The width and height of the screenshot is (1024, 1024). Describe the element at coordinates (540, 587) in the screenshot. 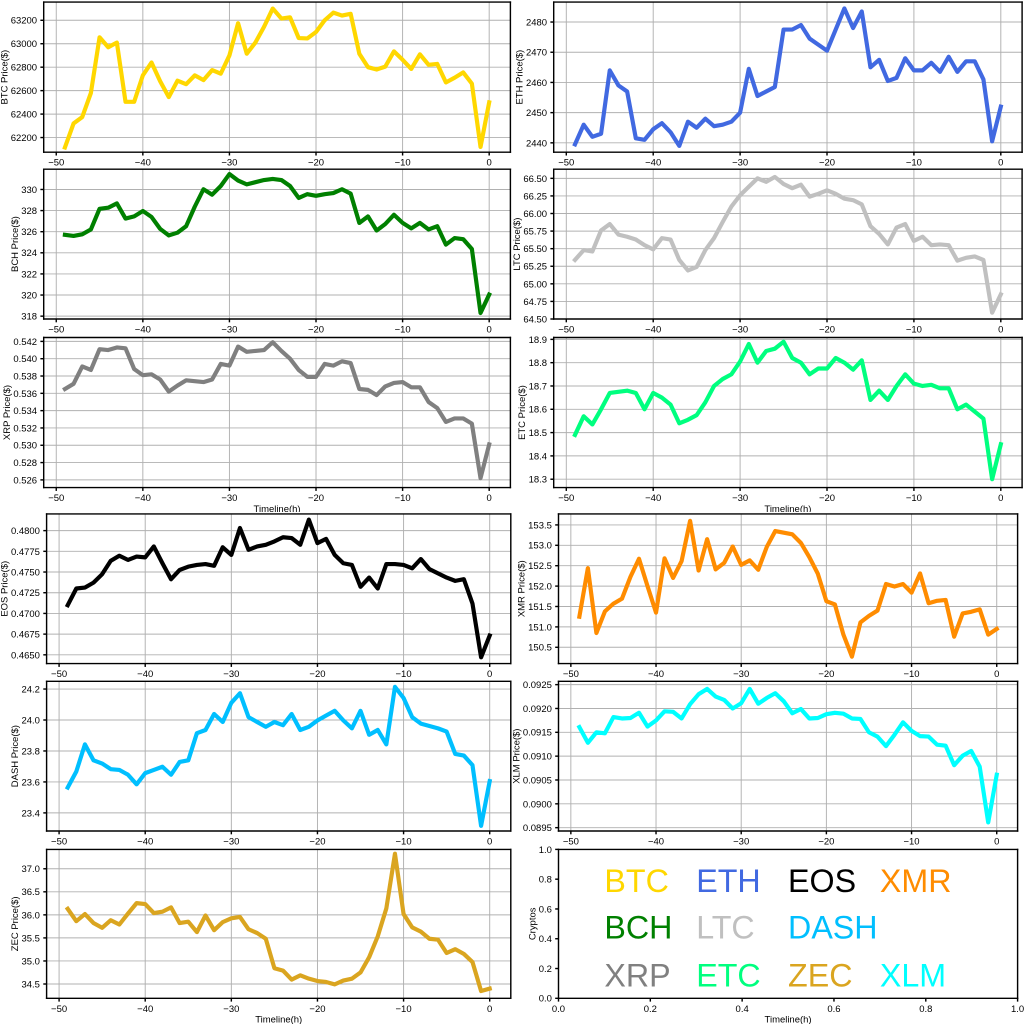

I see `svg-text: 152.0` at that location.